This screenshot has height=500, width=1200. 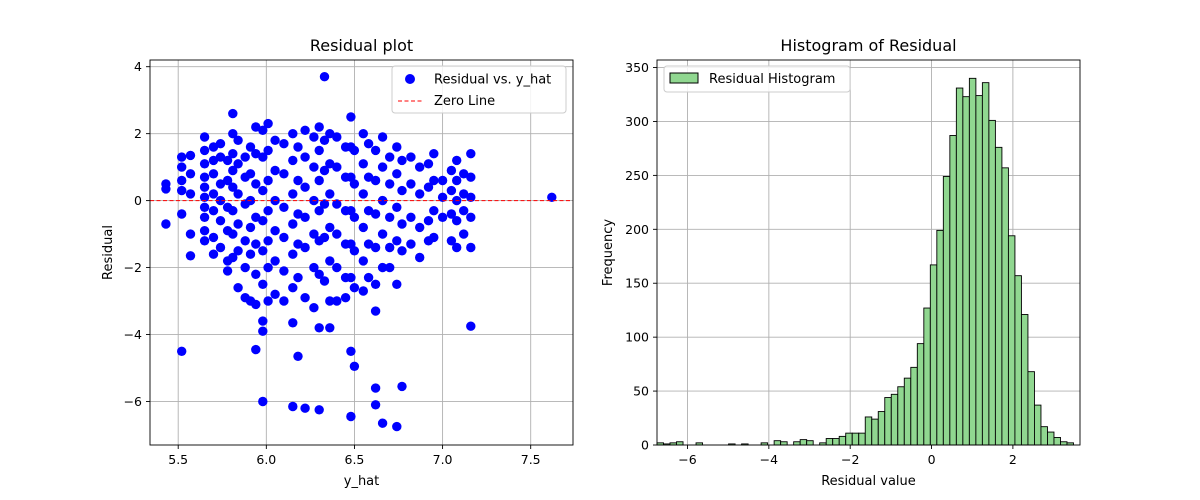 I want to click on histogram-xtick-label: −6, so click(x=687, y=459).